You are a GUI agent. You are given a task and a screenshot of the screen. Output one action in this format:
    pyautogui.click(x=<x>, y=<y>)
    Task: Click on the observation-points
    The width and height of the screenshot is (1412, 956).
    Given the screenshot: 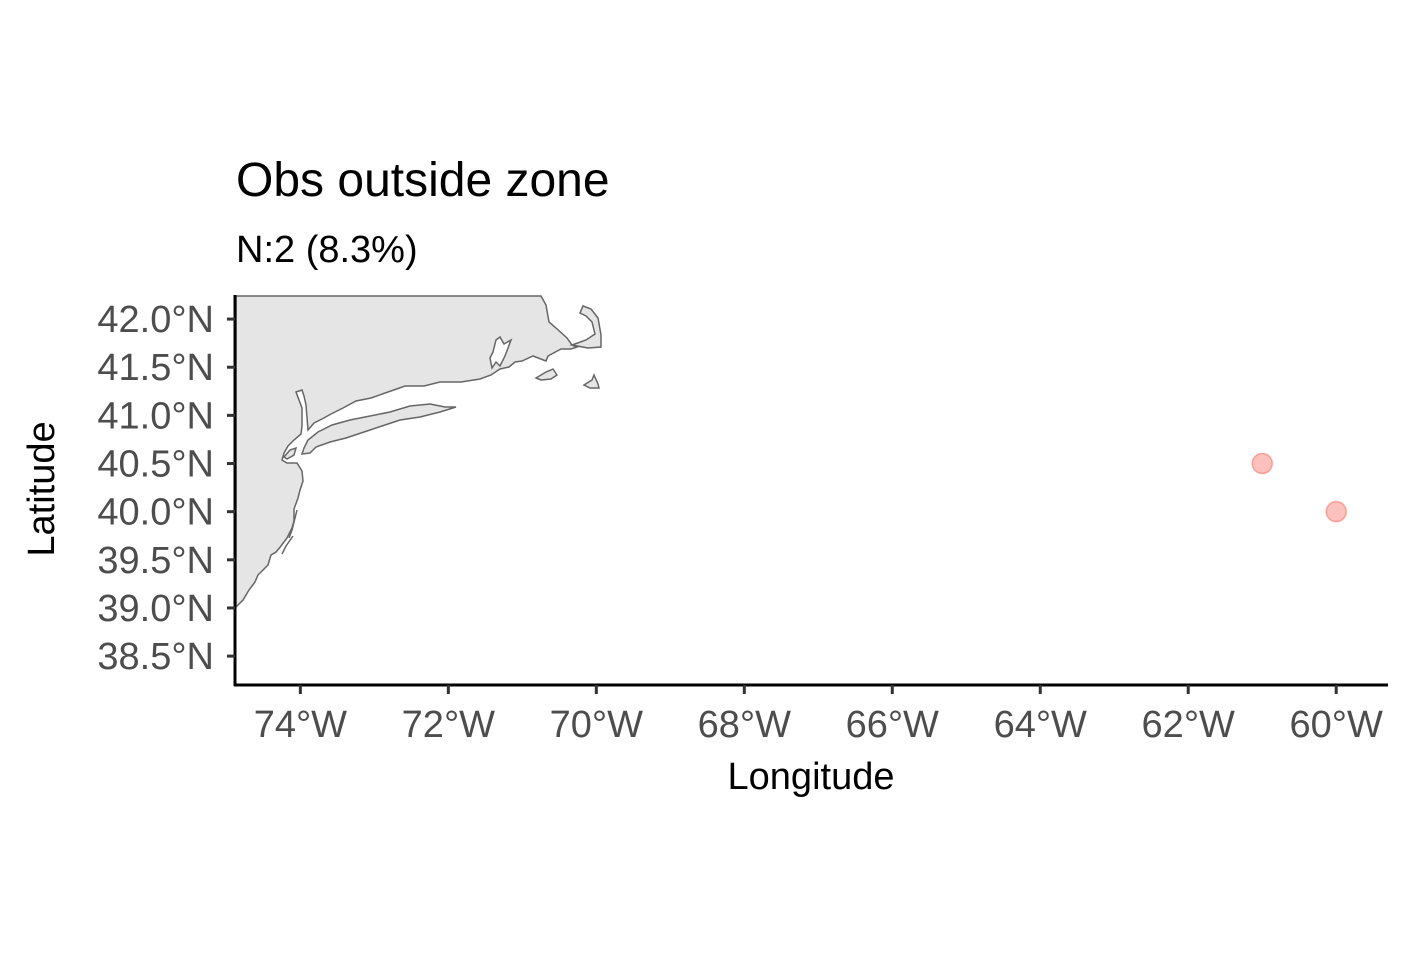 What is the action you would take?
    pyautogui.click(x=1299, y=487)
    